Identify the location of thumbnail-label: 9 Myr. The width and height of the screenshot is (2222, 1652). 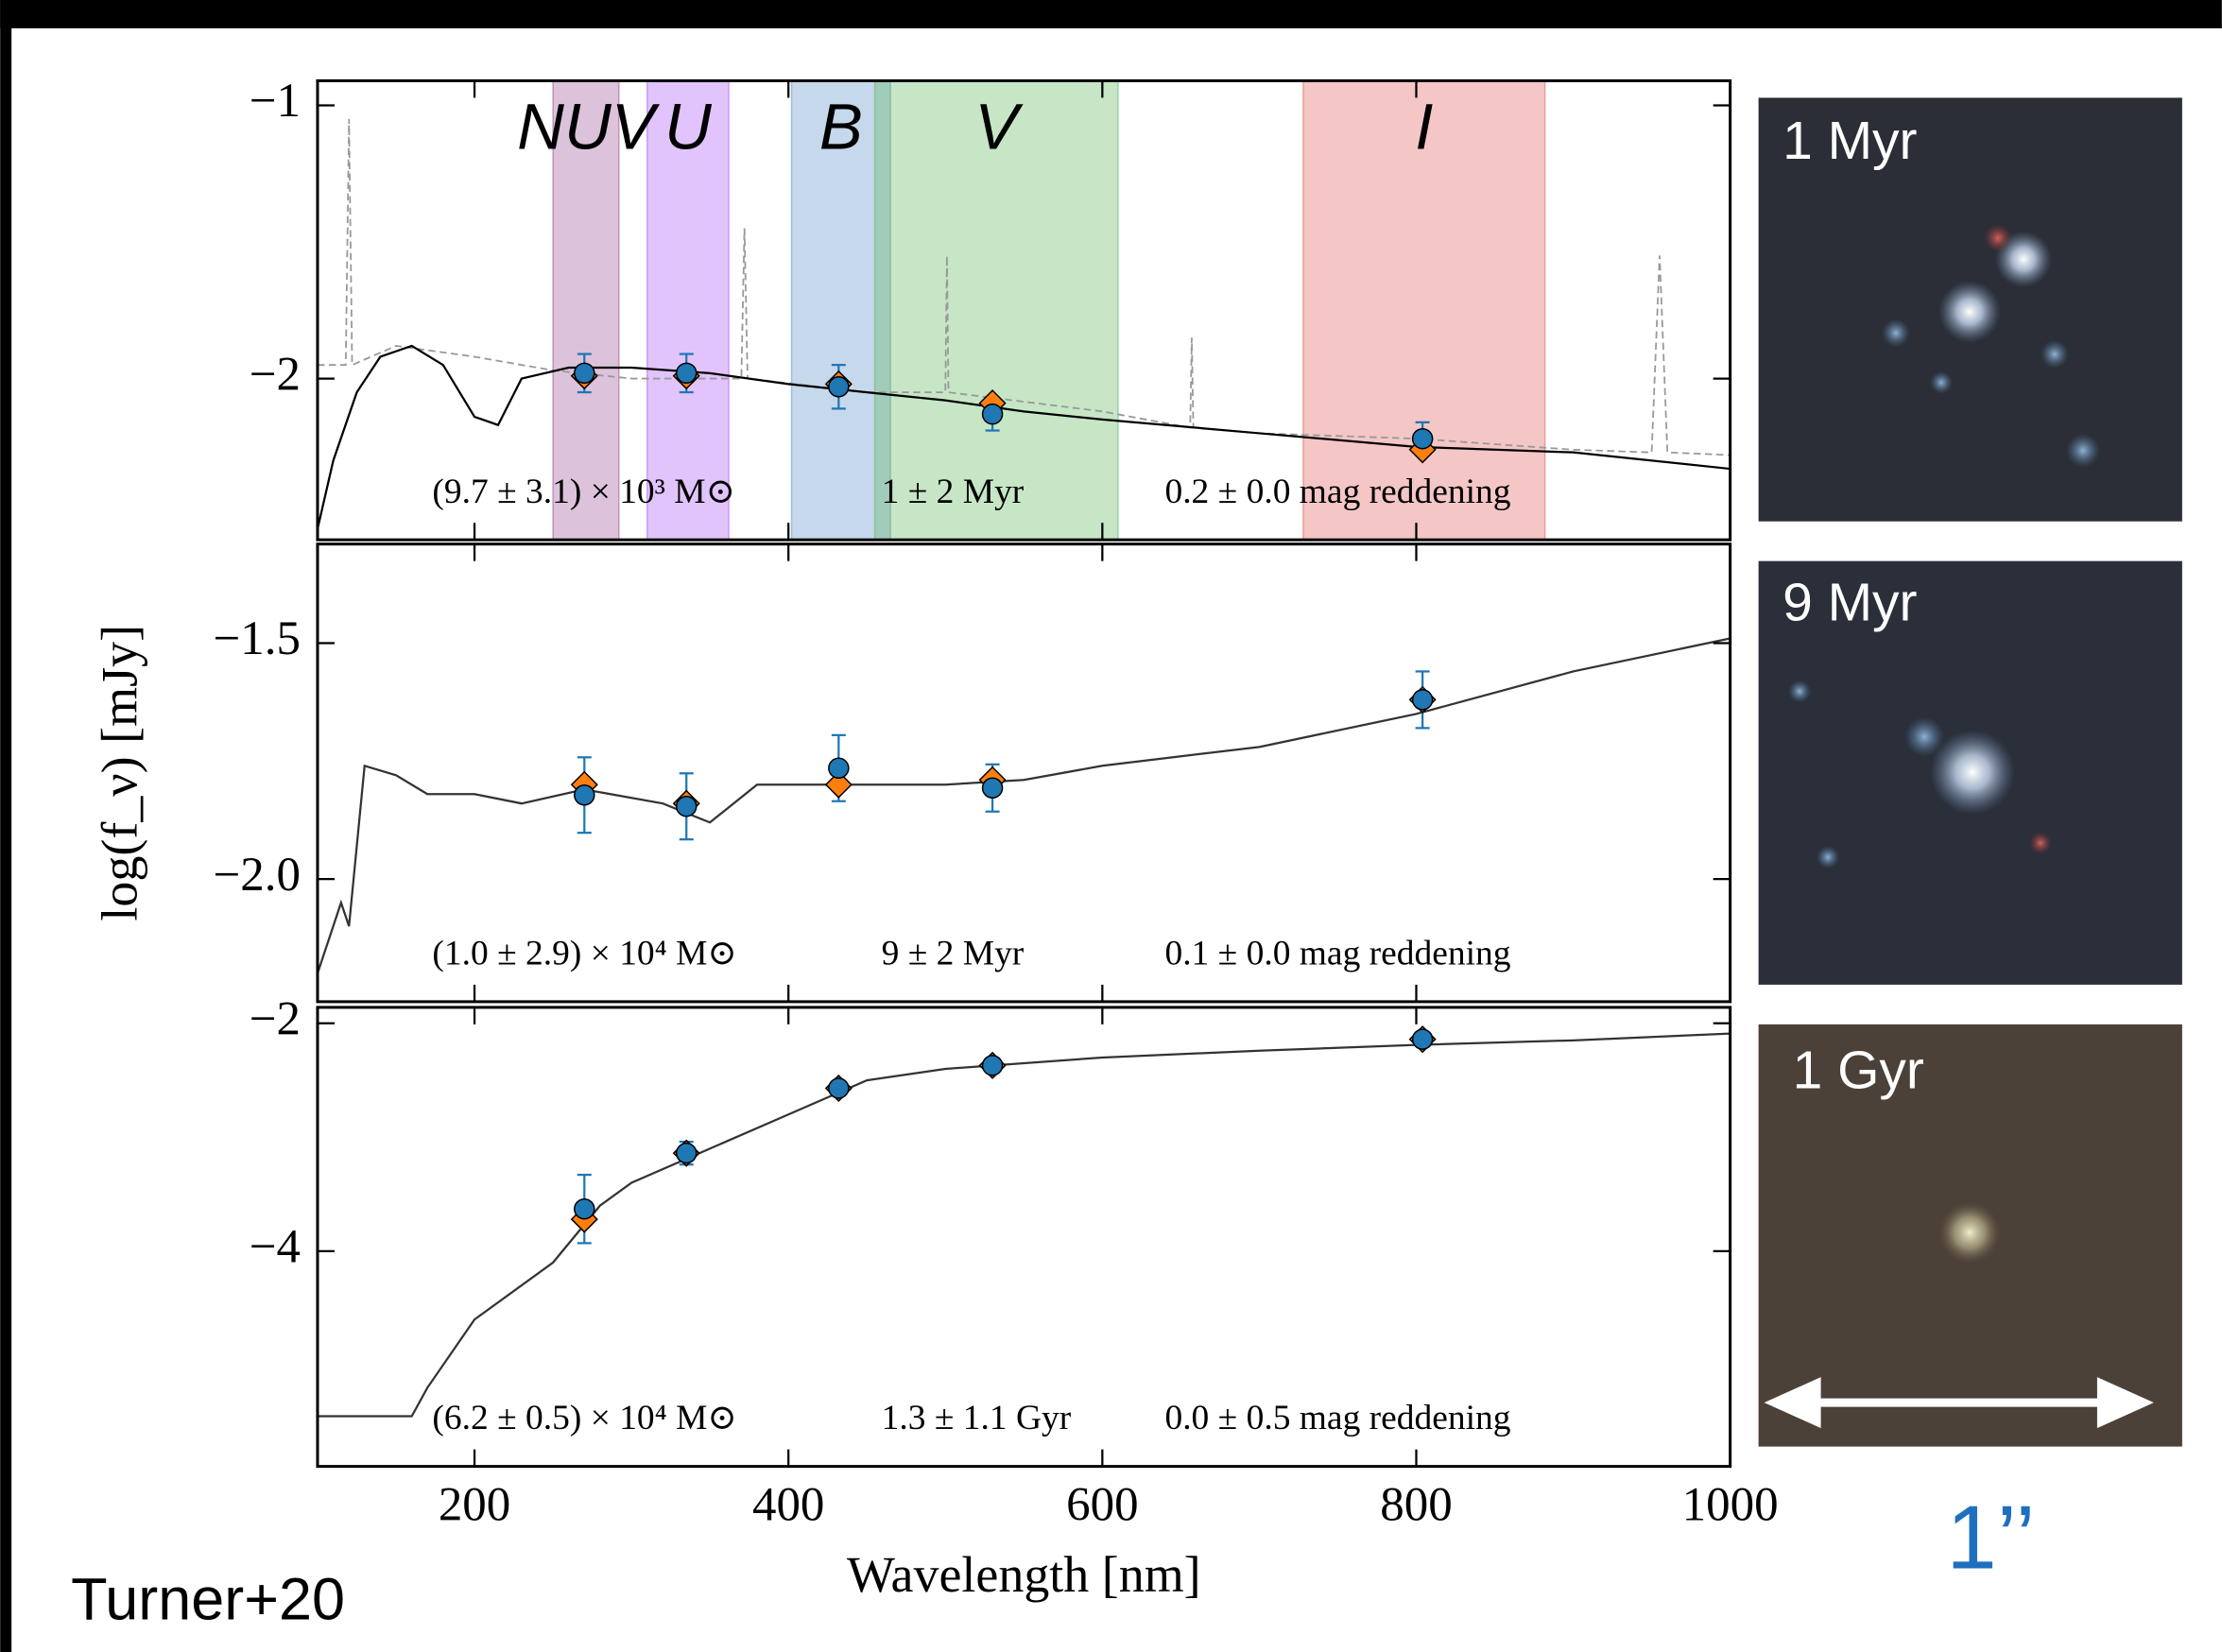
(1850, 603).